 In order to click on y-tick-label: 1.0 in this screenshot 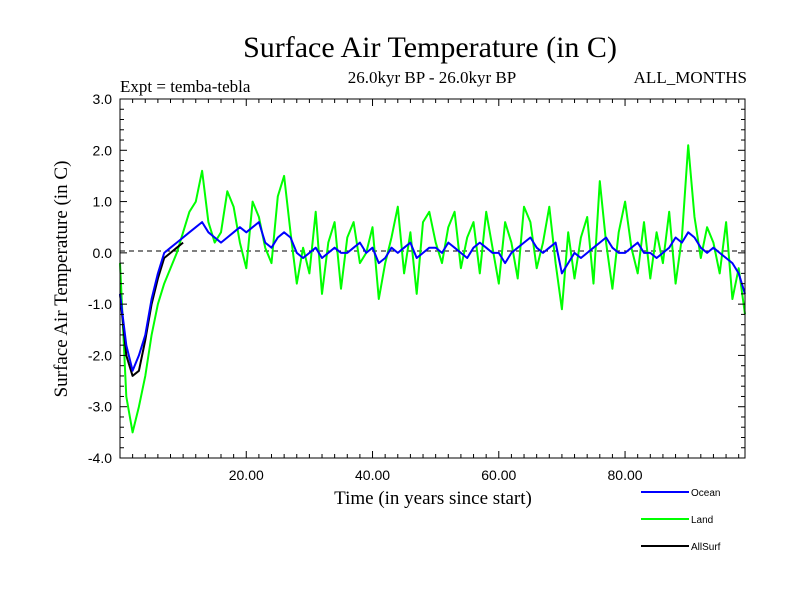, I will do `click(103, 202)`.